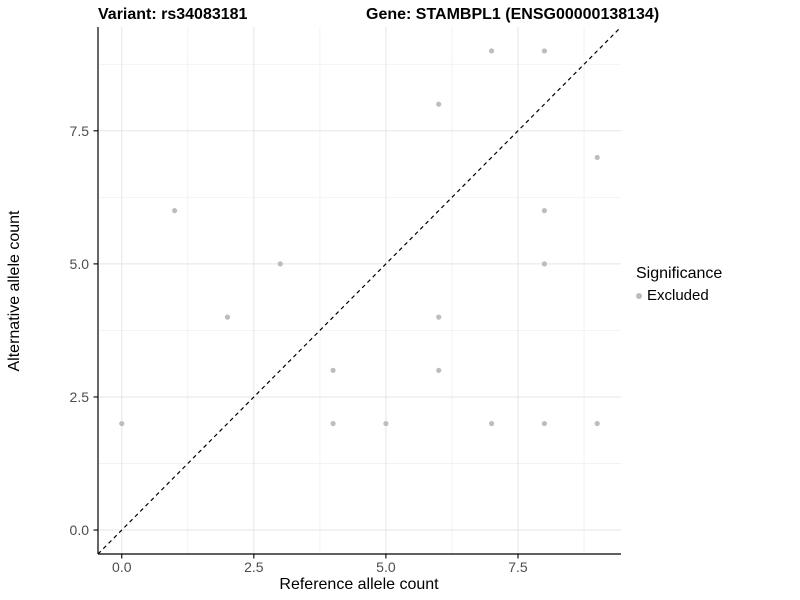 This screenshot has height=600, width=800. What do you see at coordinates (80, 397) in the screenshot?
I see `y-tick-label: 2.5` at bounding box center [80, 397].